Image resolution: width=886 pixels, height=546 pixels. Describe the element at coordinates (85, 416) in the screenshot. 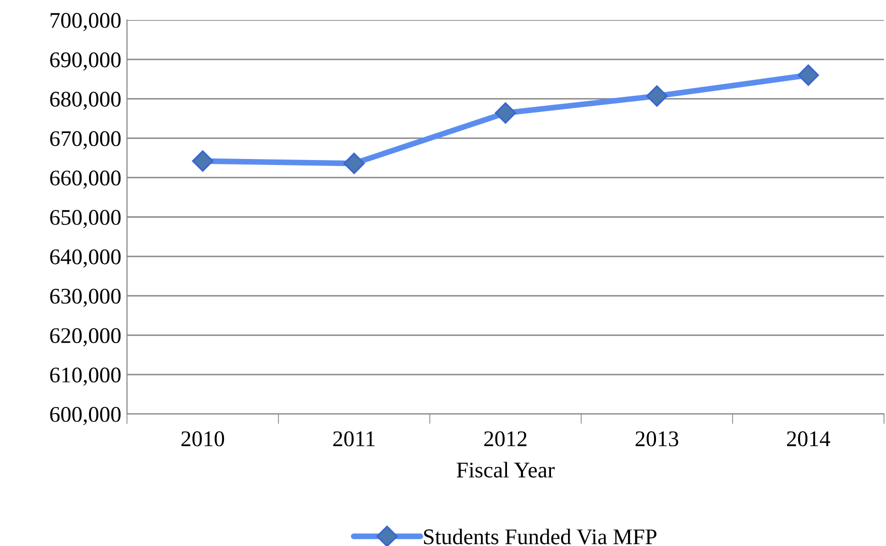

I see `y-tick-label: 600,000` at that location.